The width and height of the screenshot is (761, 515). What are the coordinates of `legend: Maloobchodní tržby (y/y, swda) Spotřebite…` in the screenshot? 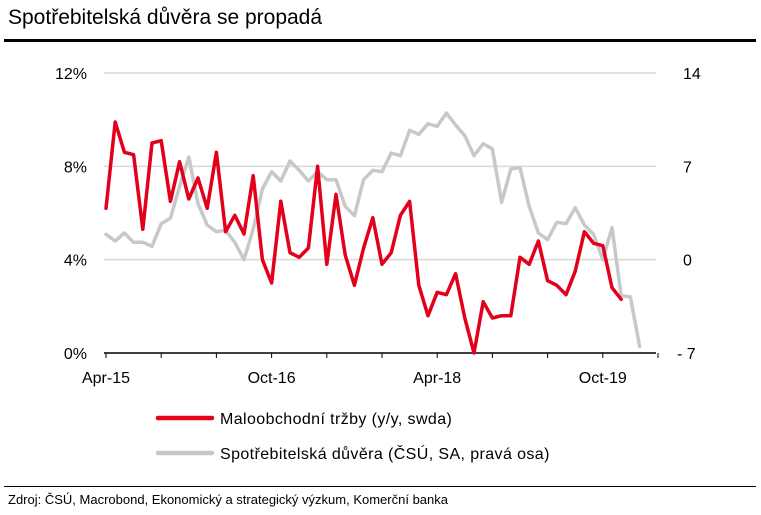 It's located at (352, 437).